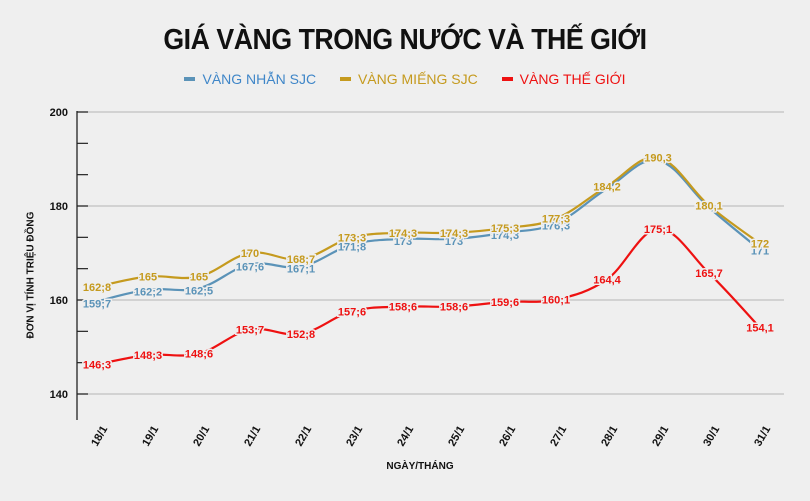 This screenshot has width=810, height=501. I want to click on x-tick-label: 23/1, so click(354, 436).